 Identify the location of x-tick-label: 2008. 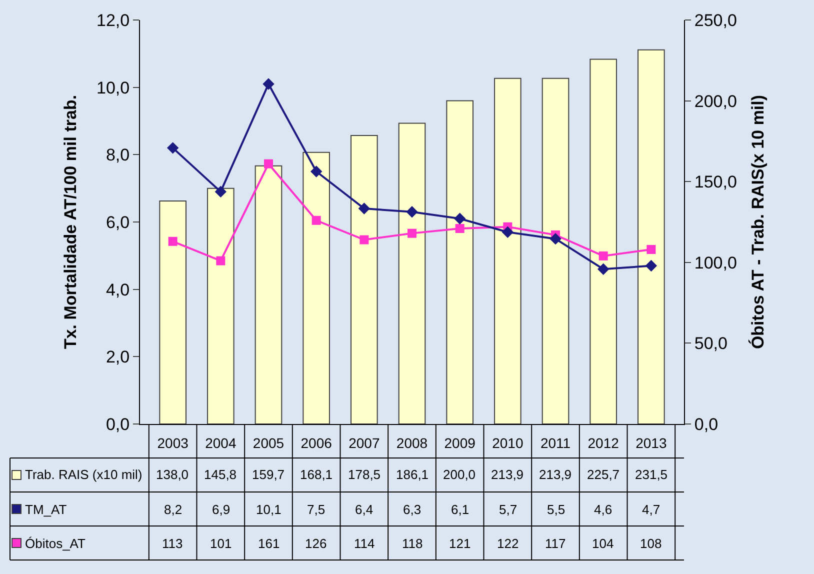
(412, 442).